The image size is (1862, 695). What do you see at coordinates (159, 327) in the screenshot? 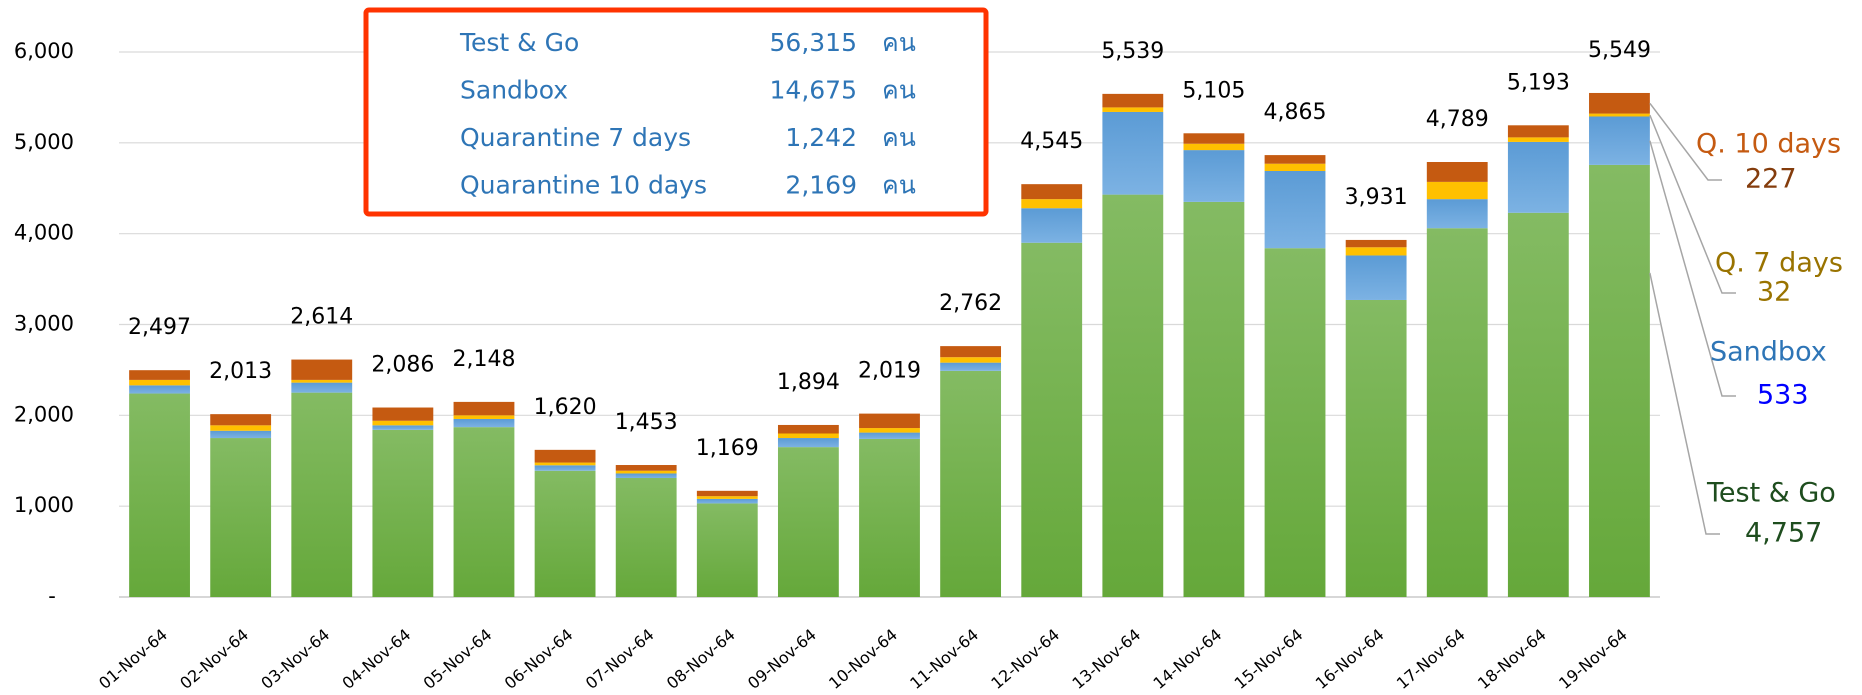
I see `total-label: 2,497` at bounding box center [159, 327].